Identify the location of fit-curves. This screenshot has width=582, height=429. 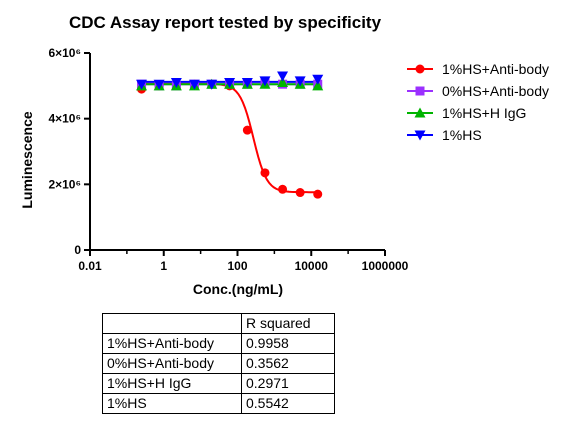
(229, 137).